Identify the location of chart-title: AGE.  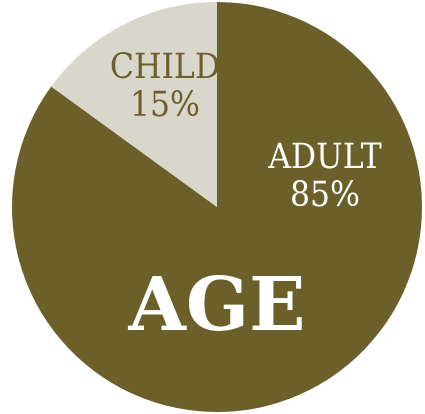
(216, 305).